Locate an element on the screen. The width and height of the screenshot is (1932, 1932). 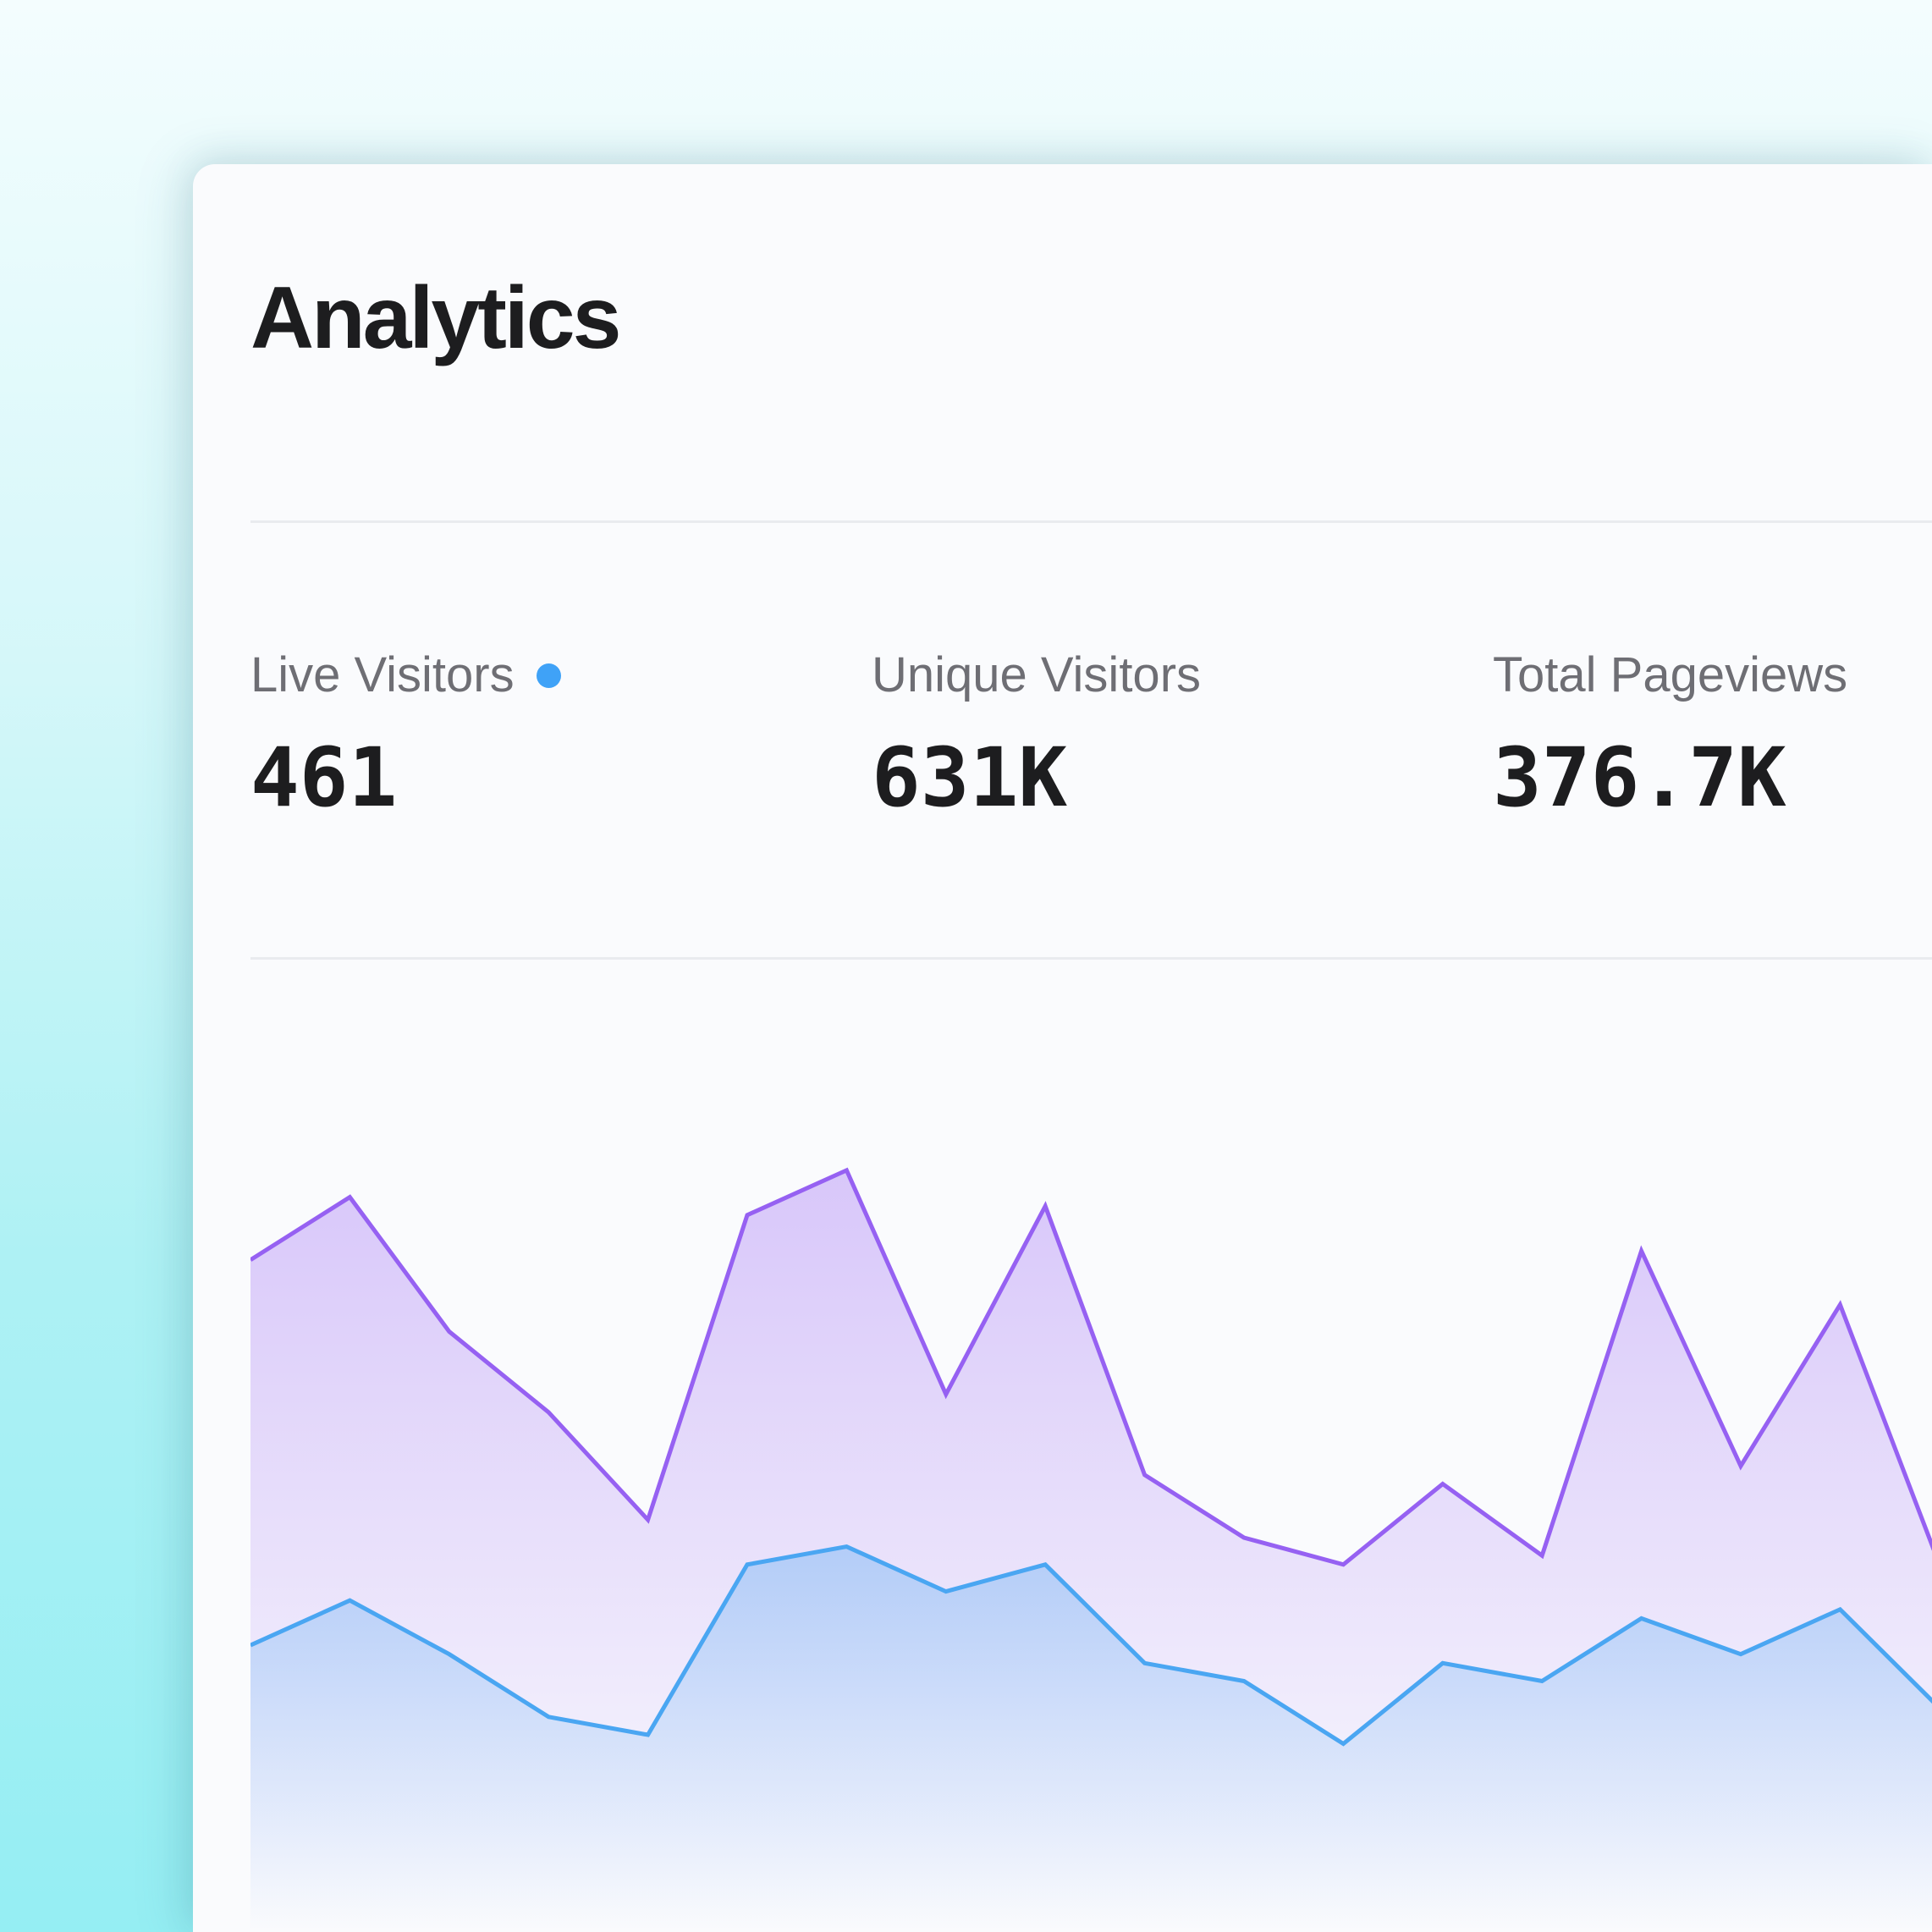
stats-divider is located at coordinates (1091, 958).